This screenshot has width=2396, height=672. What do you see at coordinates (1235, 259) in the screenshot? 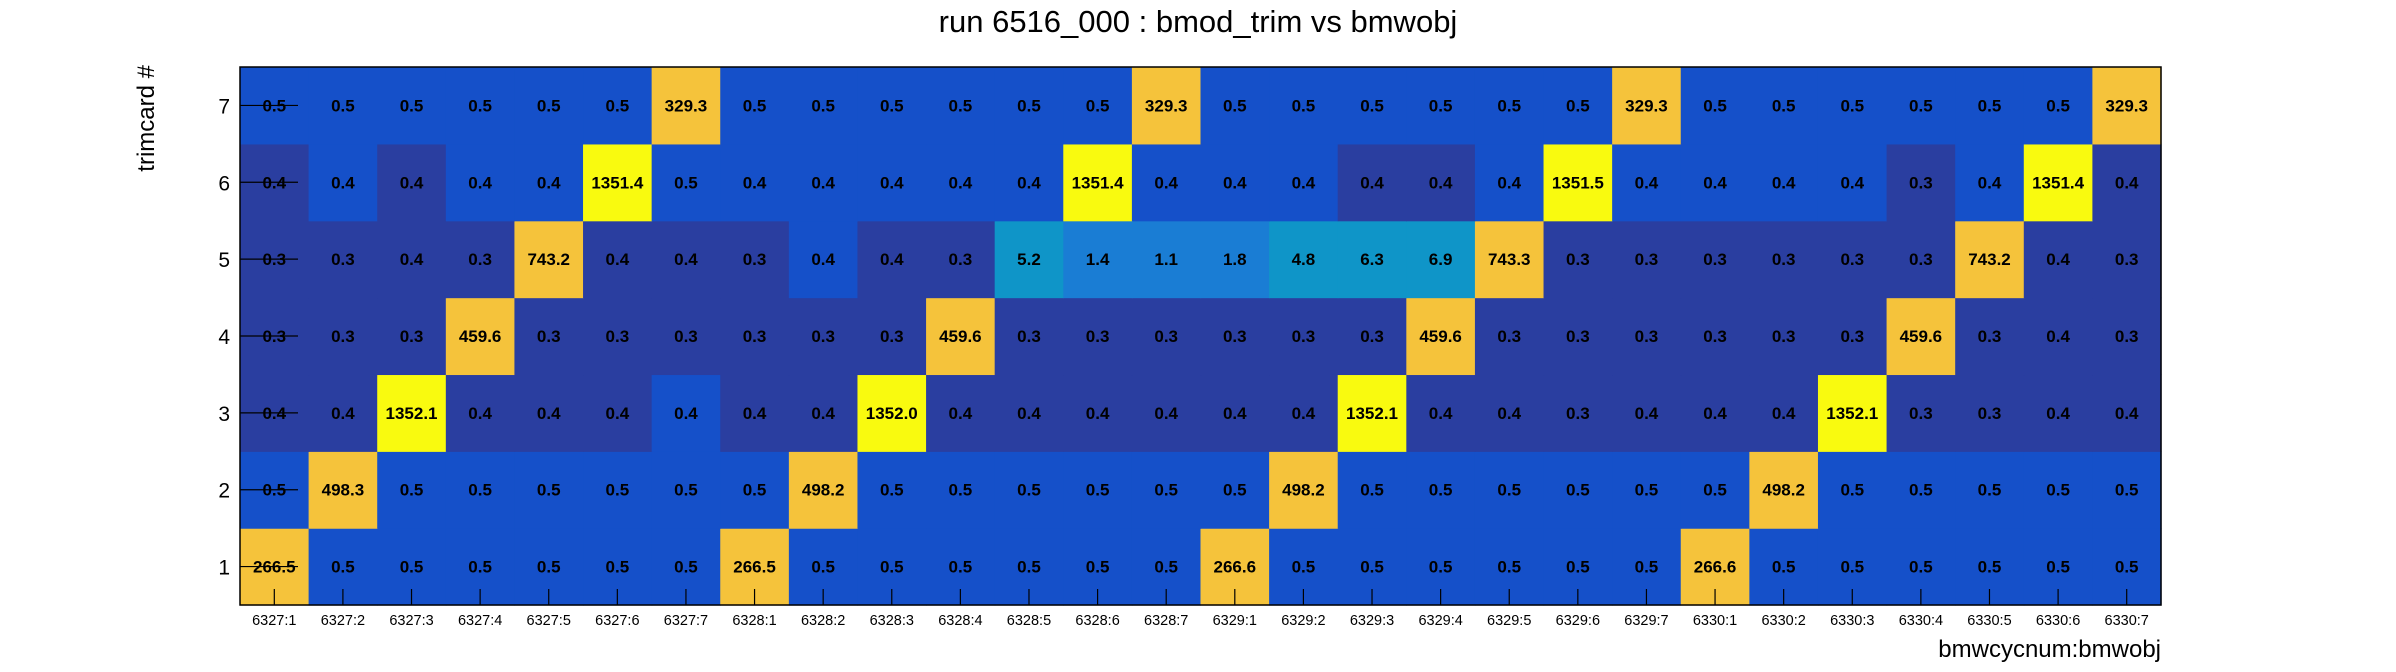
I see `cell-value-label: 1.8` at bounding box center [1235, 259].